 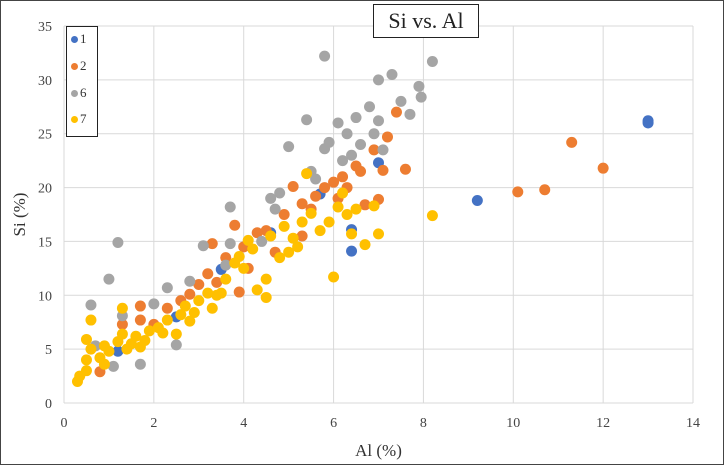 What do you see at coordinates (693, 423) in the screenshot?
I see `x-tick-label: 14` at bounding box center [693, 423].